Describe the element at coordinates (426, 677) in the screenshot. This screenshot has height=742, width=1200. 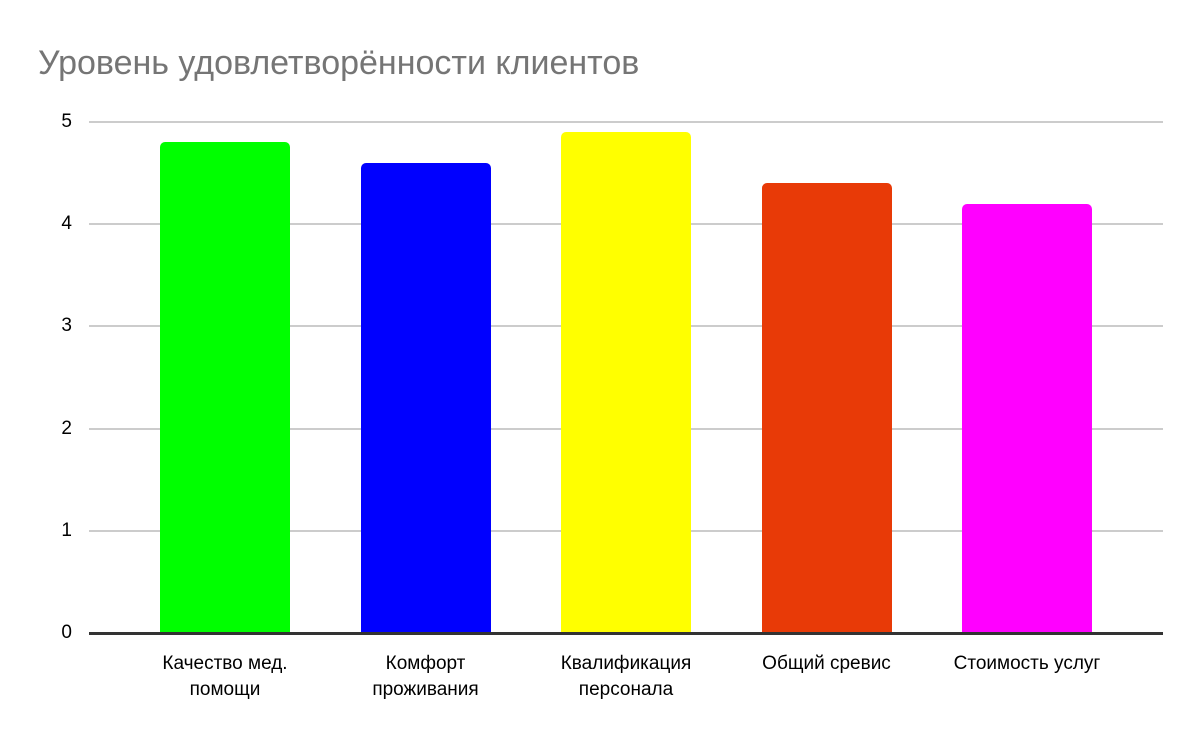
I see `x-category-label-2: Комфорт проживания` at that location.